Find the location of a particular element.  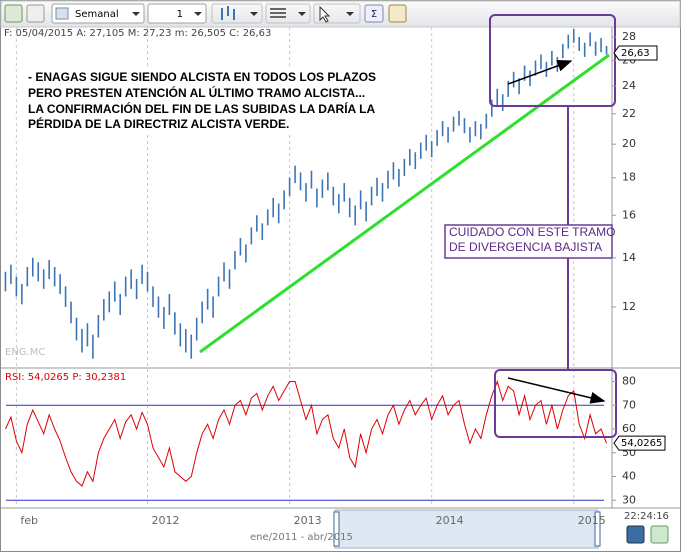

warning-line: CUIDADO CON ESTE TRAMO is located at coordinates (532, 232).